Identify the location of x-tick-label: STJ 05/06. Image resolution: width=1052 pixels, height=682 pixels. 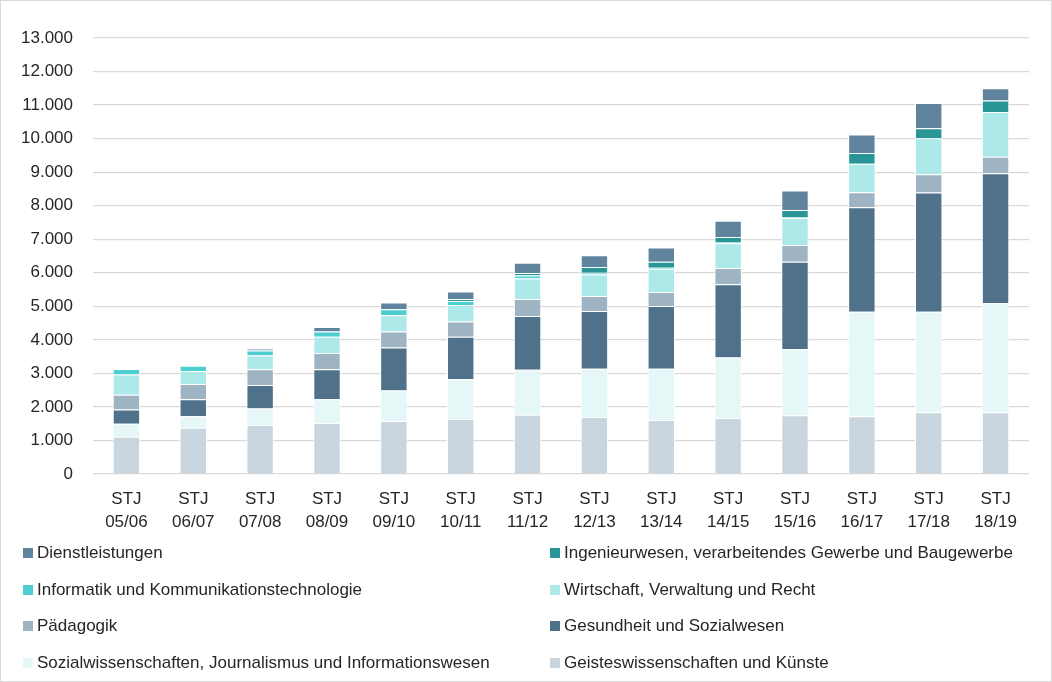
(126, 510).